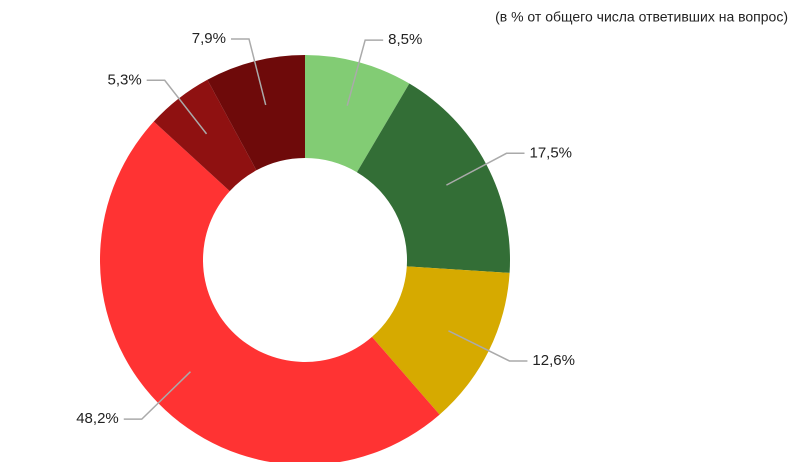 This screenshot has height=462, width=794. What do you see at coordinates (550, 152) in the screenshot?
I see `data-label: 17,5%` at bounding box center [550, 152].